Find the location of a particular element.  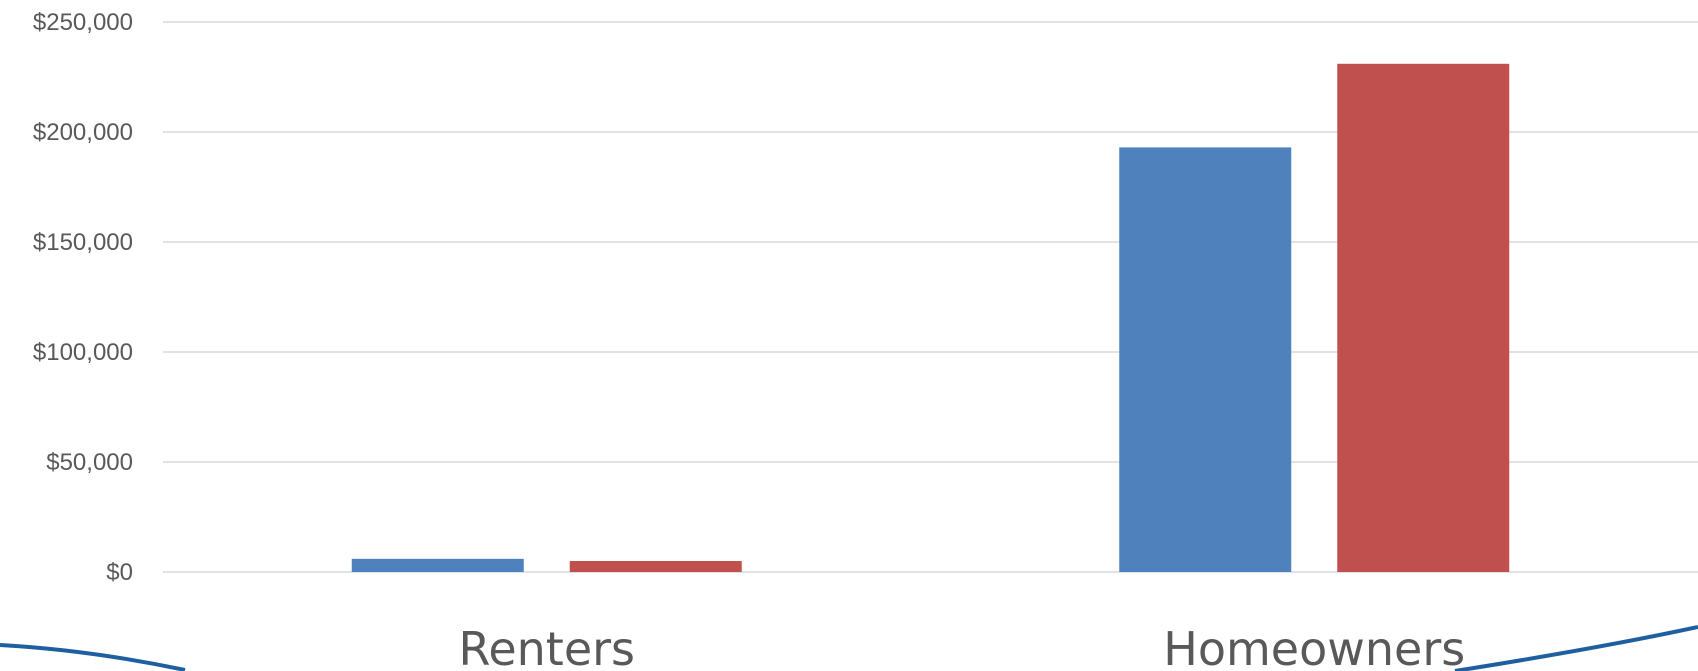

category-label-homeowners: Homeowners is located at coordinates (1314, 646).